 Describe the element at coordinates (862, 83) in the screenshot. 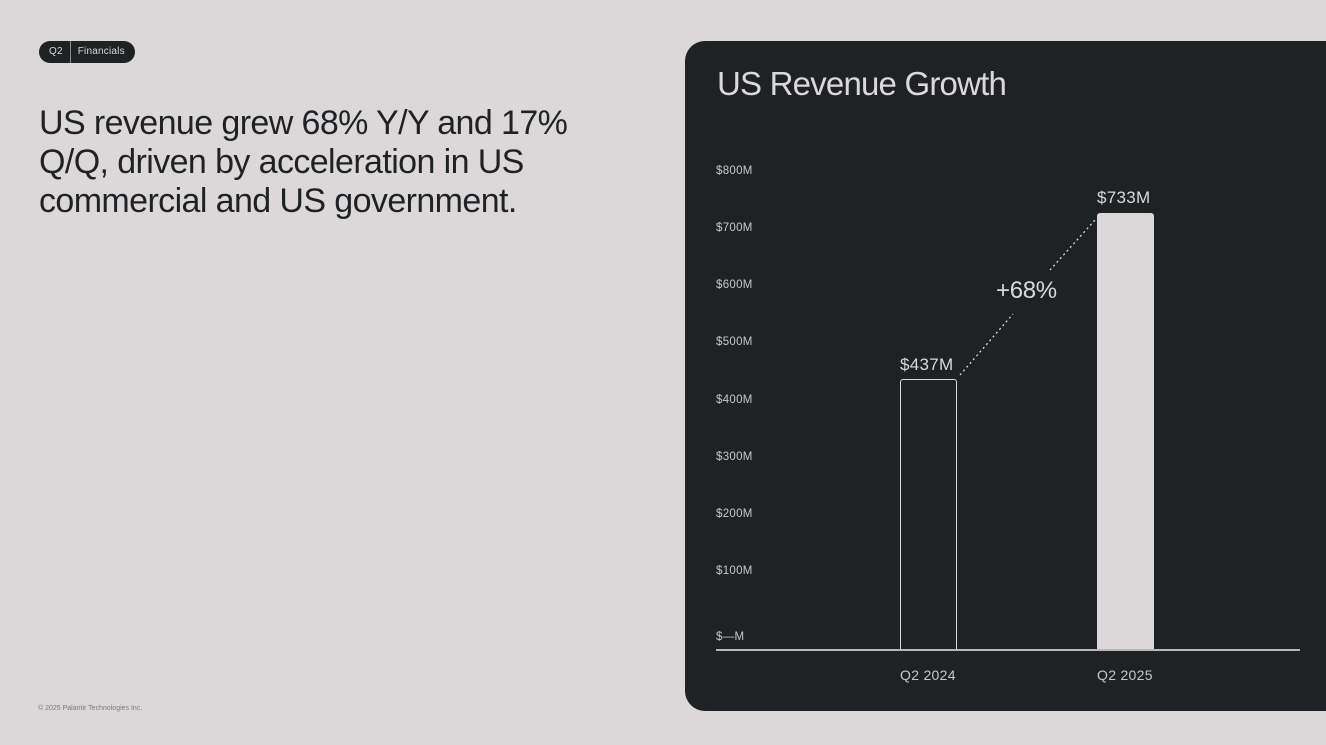

I see `chart-title: US Revenue Growth` at that location.